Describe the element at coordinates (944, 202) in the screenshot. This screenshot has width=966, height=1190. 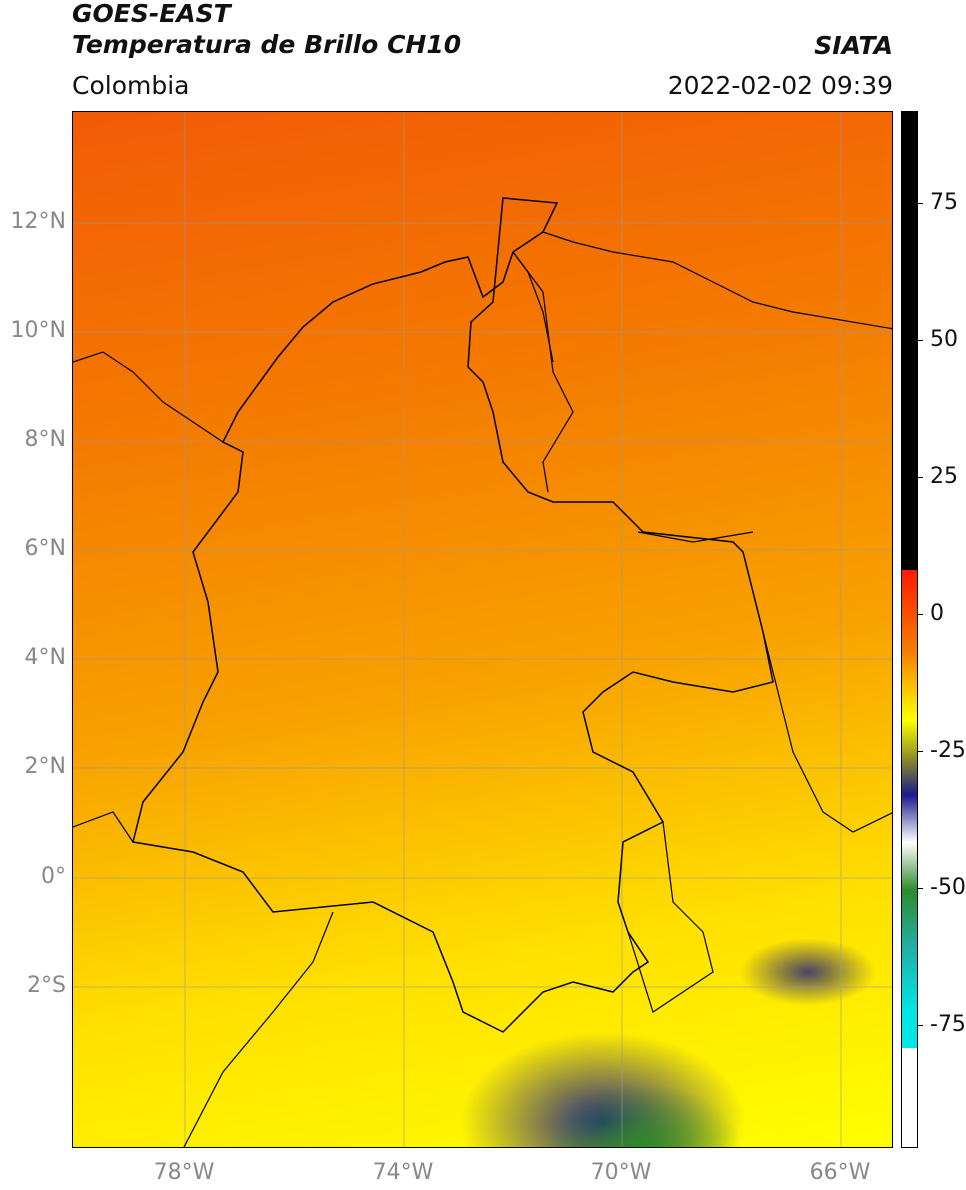
I see `colorbar-tick-75: 75` at that location.